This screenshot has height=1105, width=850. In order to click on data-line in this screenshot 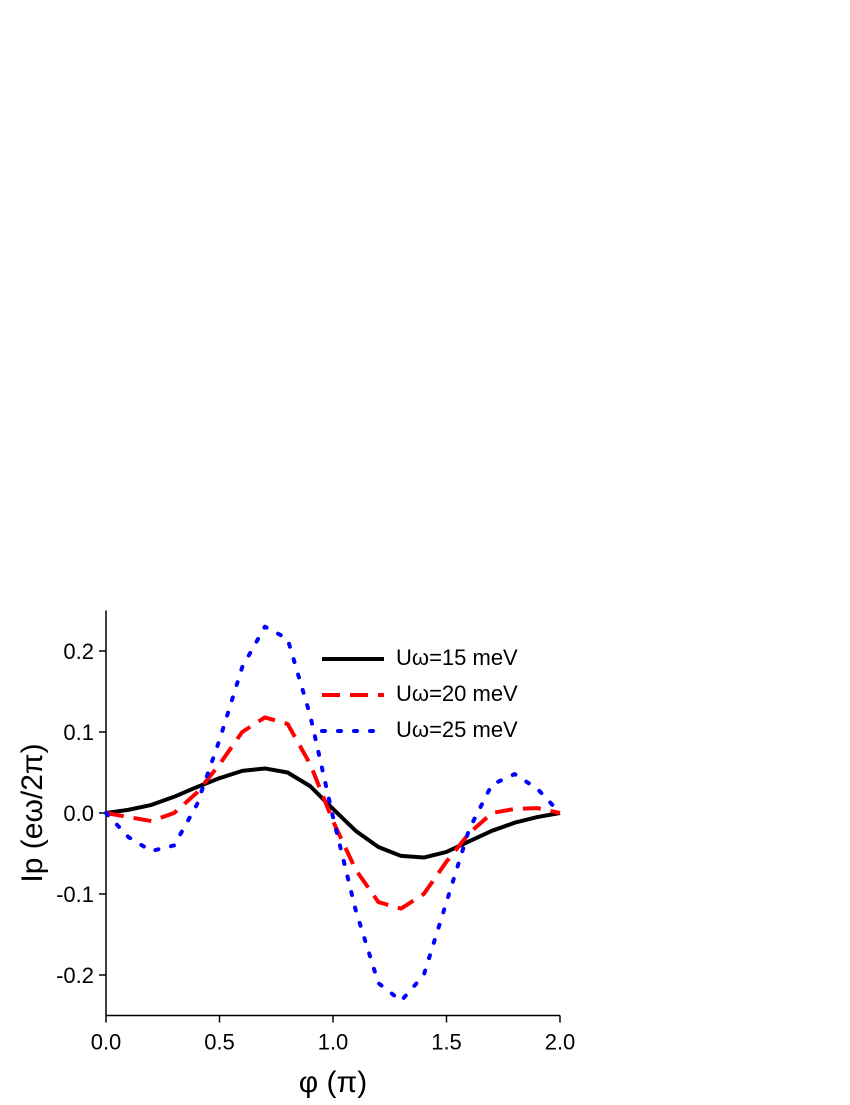, I will do `click(333, 813)`.